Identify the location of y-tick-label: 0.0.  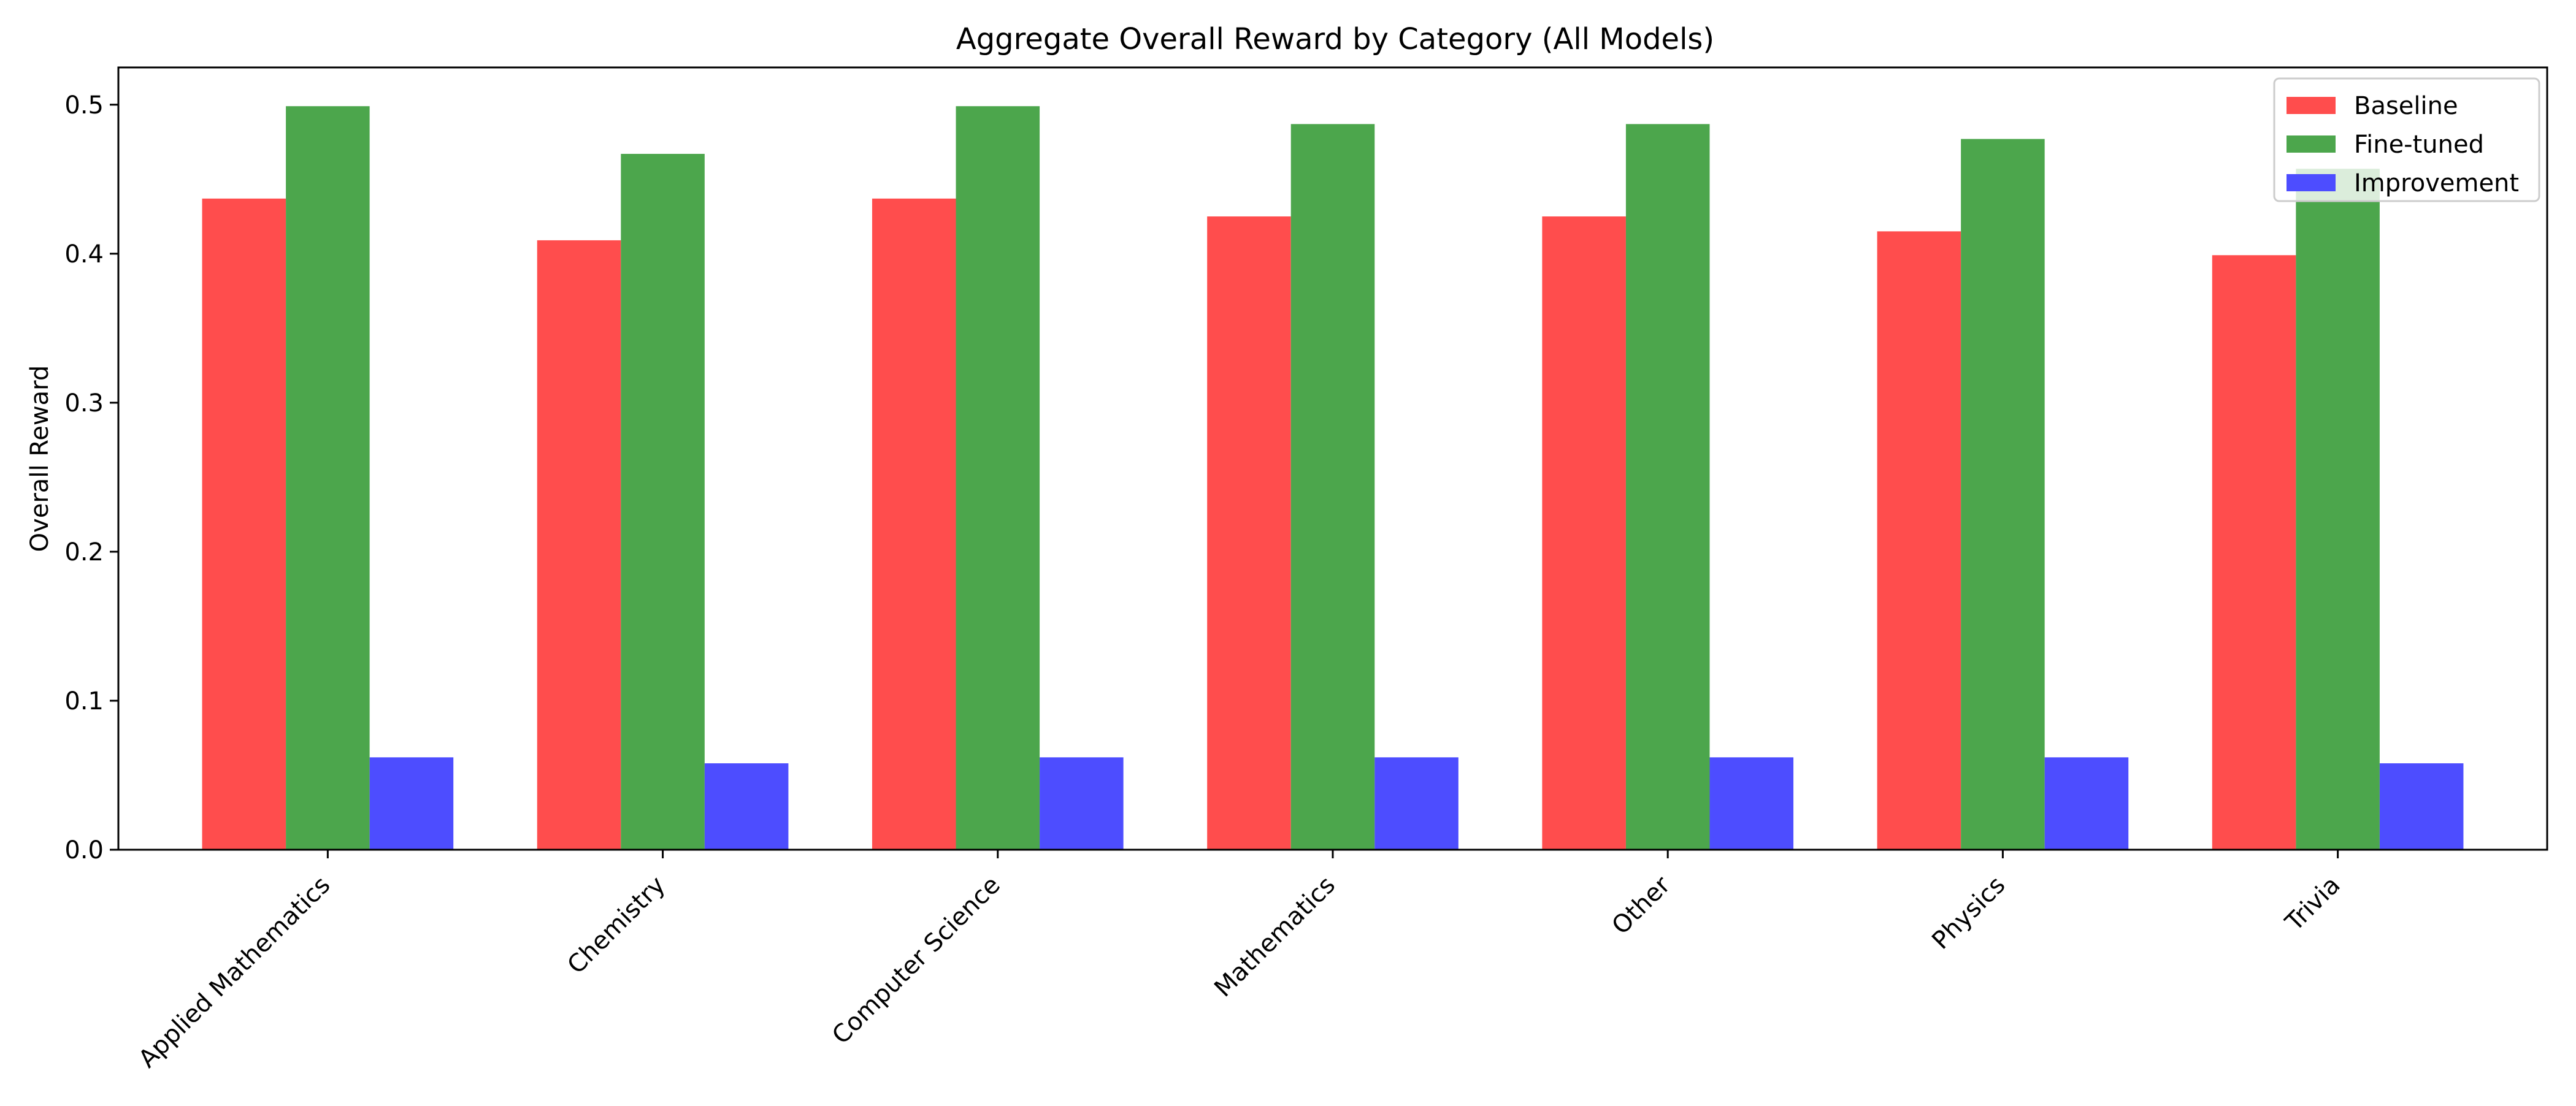
(84, 850).